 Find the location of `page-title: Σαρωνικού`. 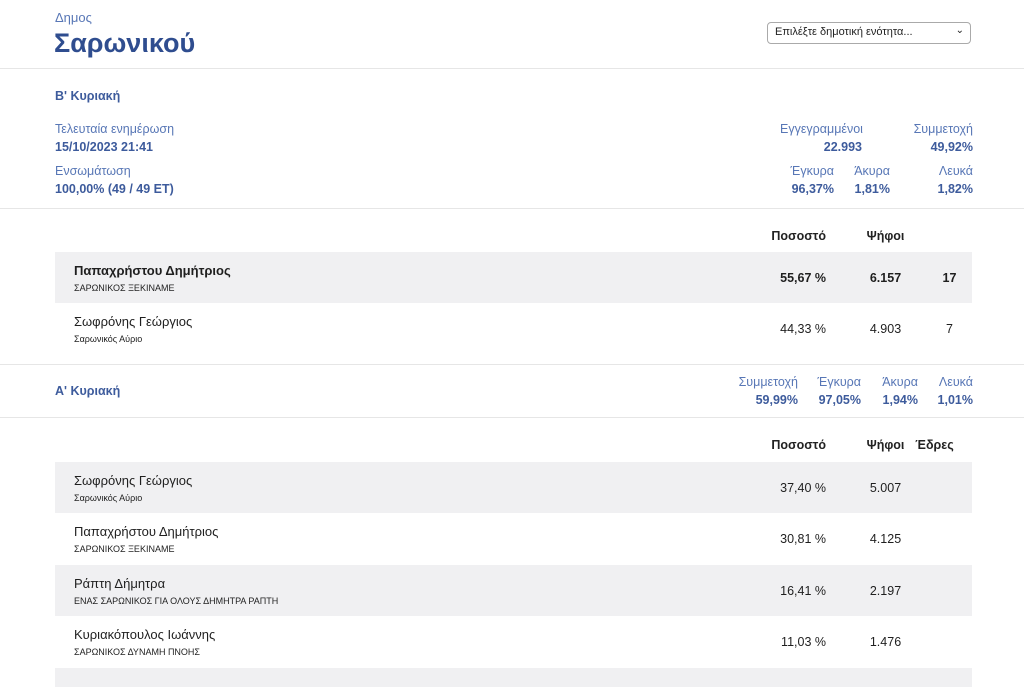

page-title: Σαρωνικού is located at coordinates (125, 43).